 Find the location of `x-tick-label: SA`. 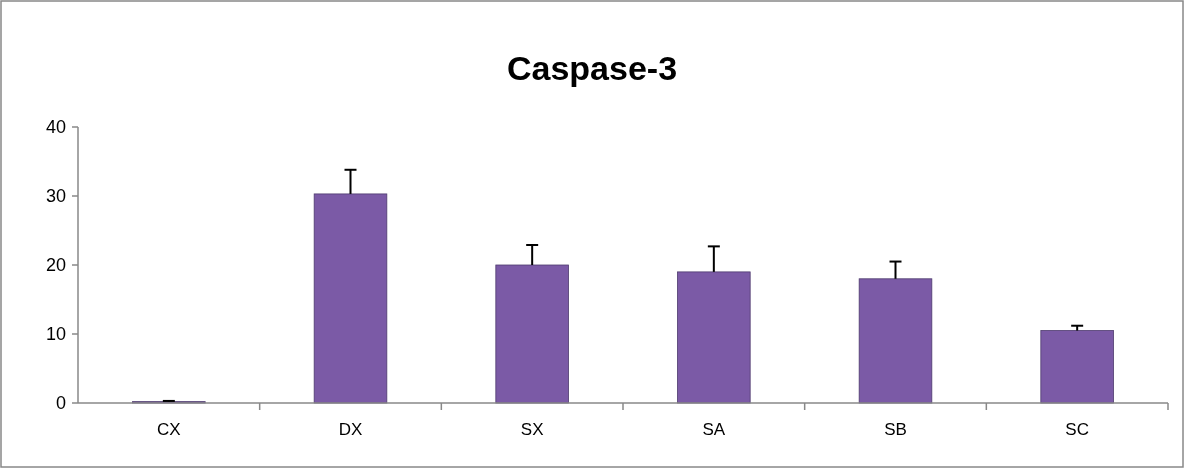

x-tick-label: SA is located at coordinates (714, 429).